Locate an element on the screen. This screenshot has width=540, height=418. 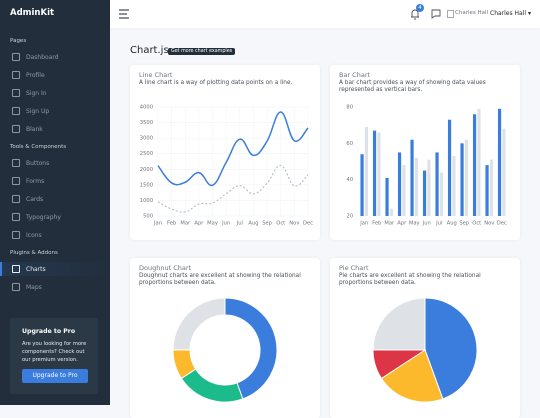
x-tick-label: Aug is located at coordinates (452, 224).